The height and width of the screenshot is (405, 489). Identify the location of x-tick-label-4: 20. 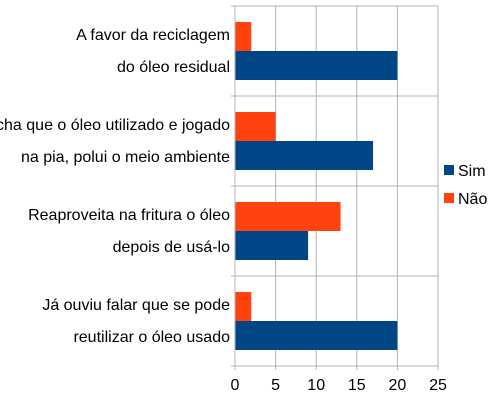
(398, 385).